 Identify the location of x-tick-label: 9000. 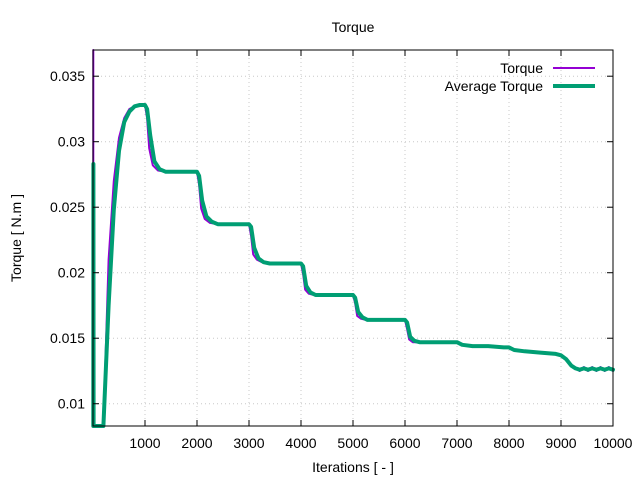
(560, 443).